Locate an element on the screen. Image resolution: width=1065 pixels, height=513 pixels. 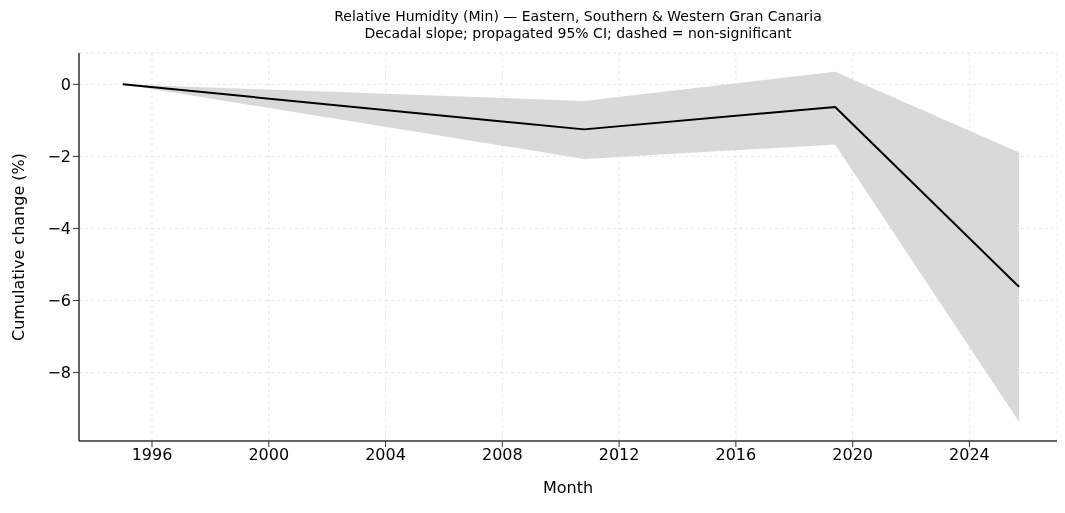
y-tick-label: −2 is located at coordinates (59, 157).